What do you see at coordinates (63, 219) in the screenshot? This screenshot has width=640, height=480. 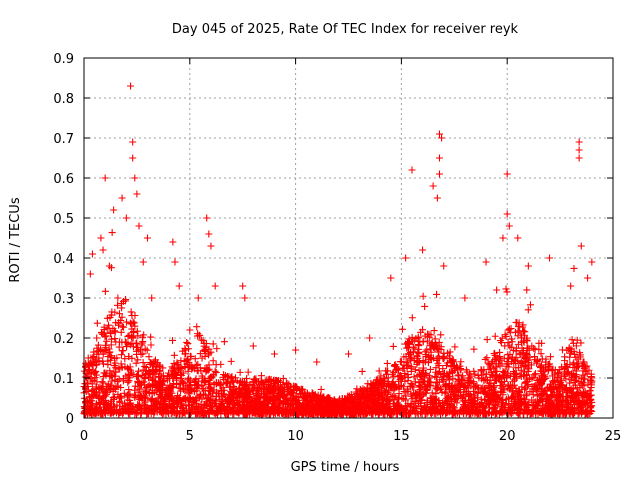 I see `y-tick-label: 0.5` at bounding box center [63, 219].